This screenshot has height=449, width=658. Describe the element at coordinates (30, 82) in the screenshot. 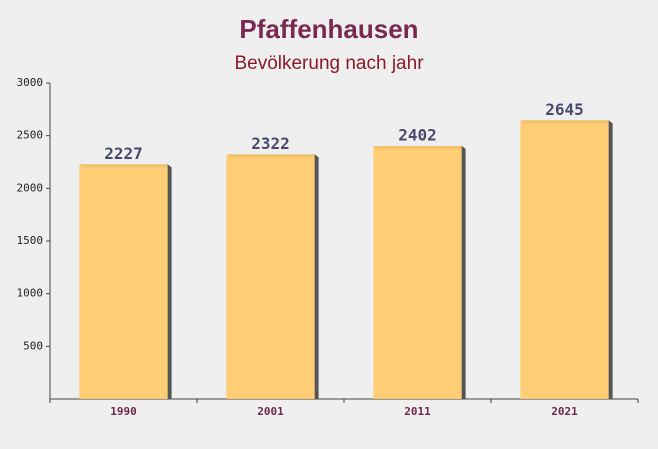

I see `y-tick-label: 3000` at that location.